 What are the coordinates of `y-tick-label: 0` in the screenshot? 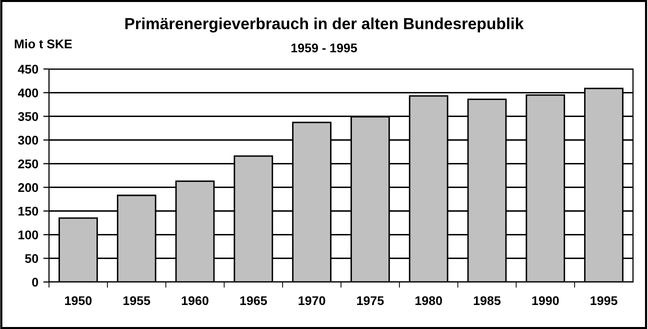 It's located at (35, 282).